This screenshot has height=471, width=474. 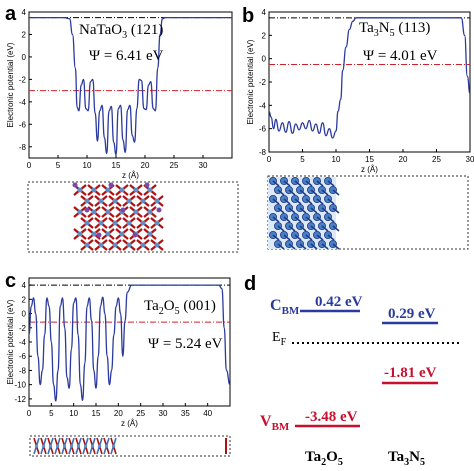 What do you see at coordinates (145, 165) in the screenshot?
I see `x-tick-label: 20` at bounding box center [145, 165].